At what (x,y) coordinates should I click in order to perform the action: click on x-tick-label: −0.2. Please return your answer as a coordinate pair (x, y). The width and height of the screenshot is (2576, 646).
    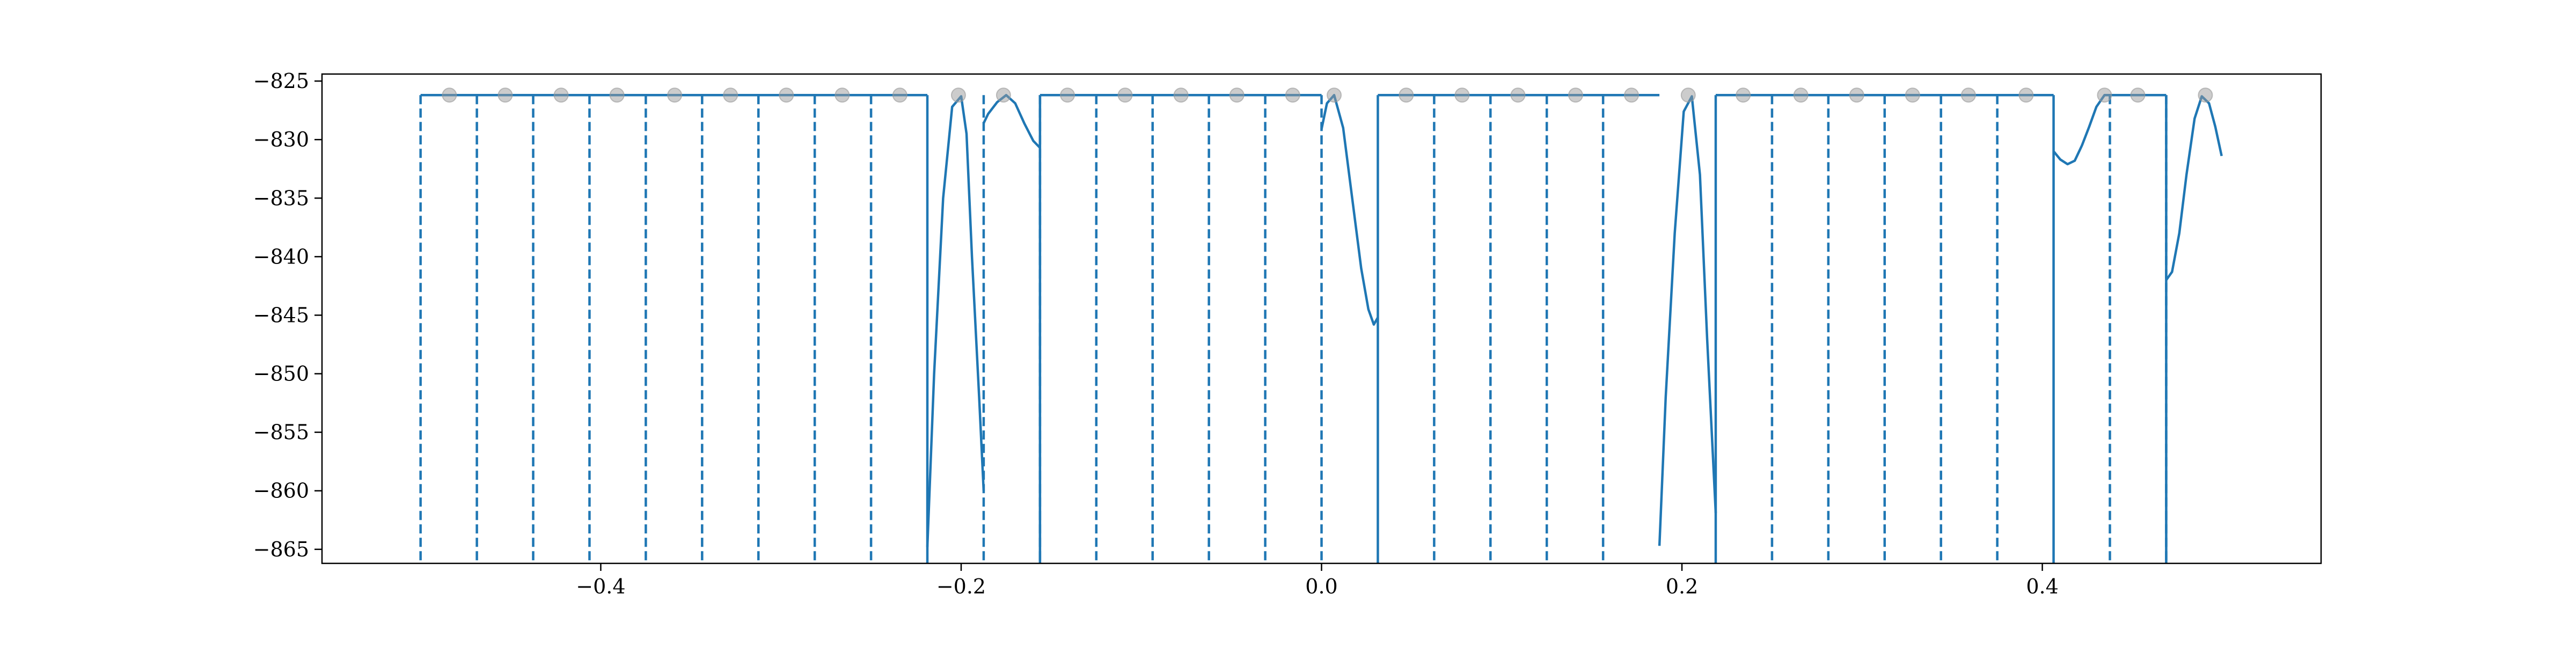
    Looking at the image, I should click on (961, 586).